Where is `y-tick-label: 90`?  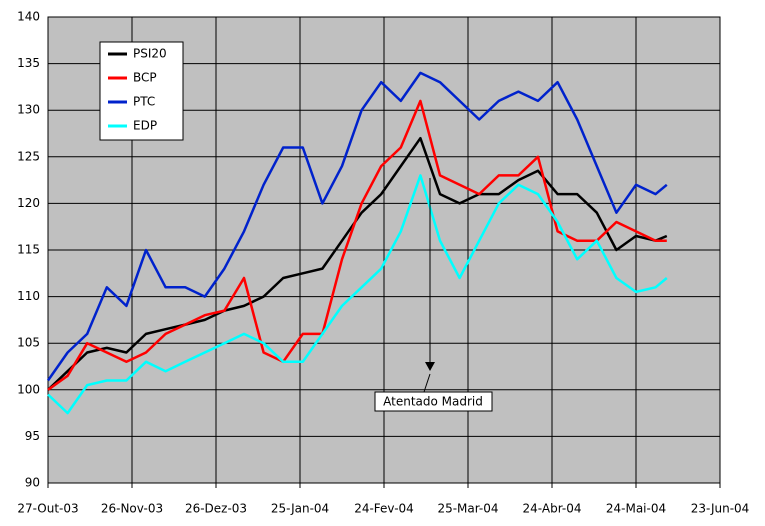 y-tick-label: 90 is located at coordinates (32, 483).